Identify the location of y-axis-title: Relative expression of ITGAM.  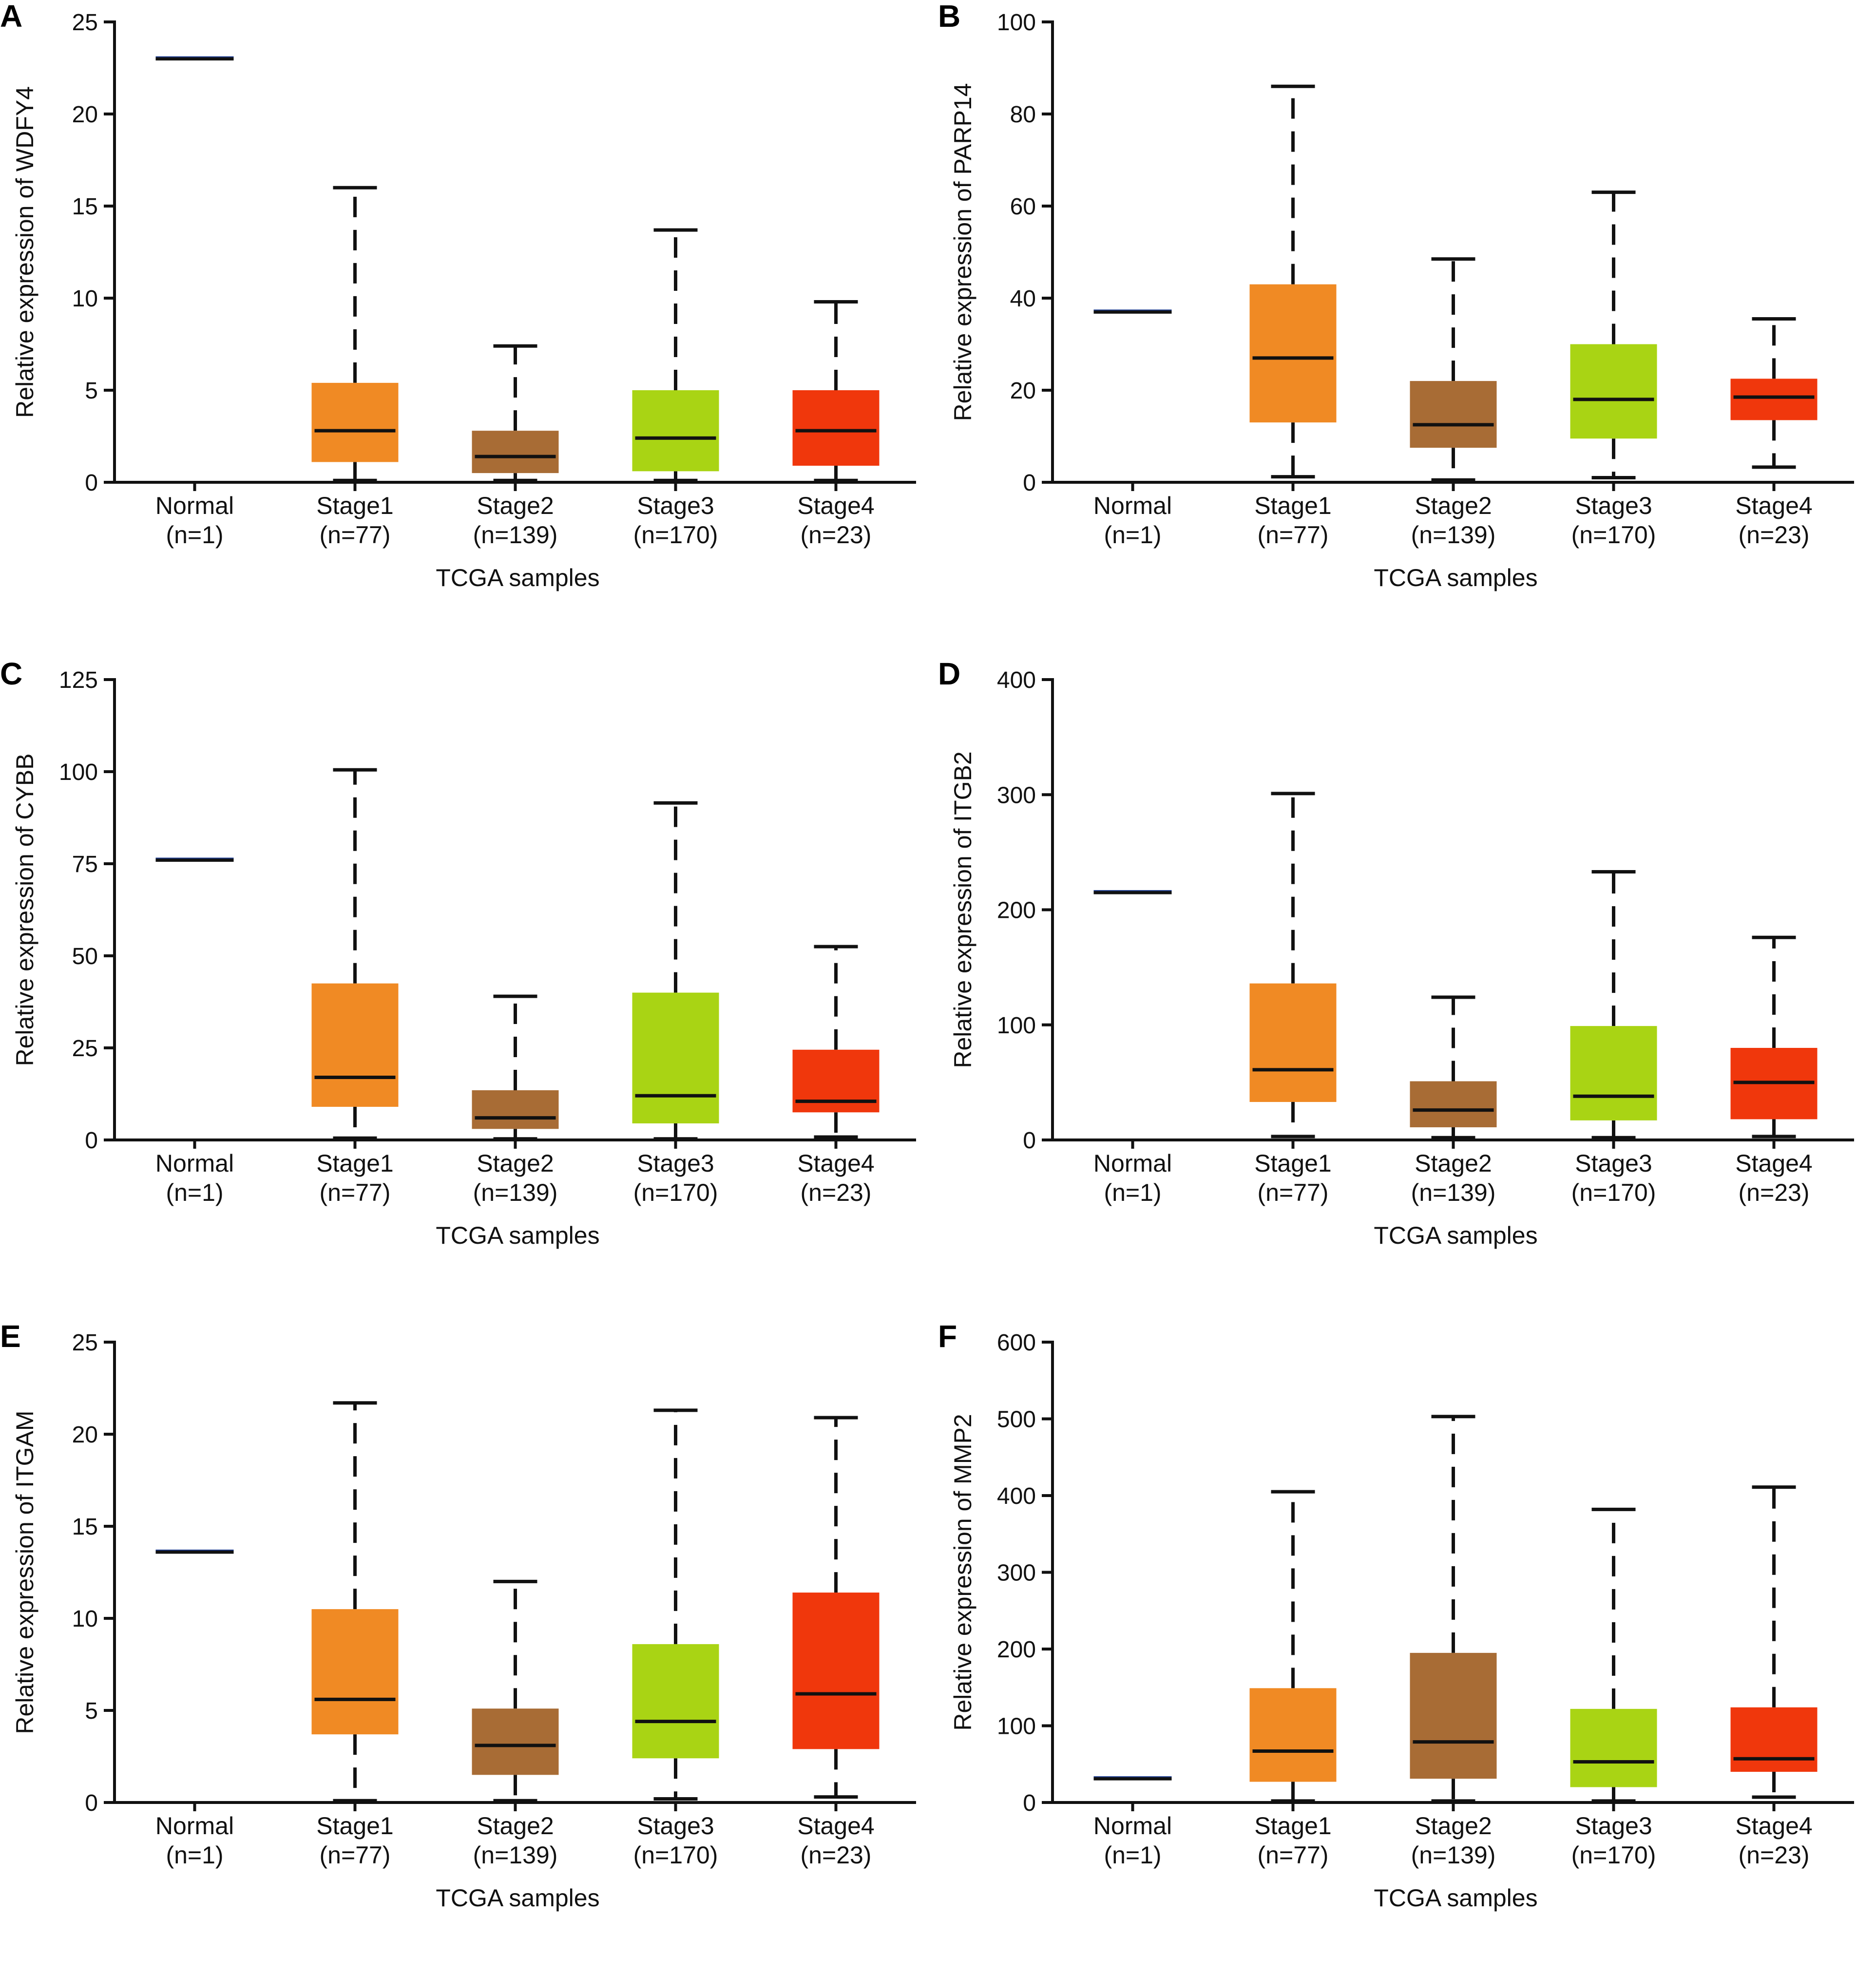
(24, 1572).